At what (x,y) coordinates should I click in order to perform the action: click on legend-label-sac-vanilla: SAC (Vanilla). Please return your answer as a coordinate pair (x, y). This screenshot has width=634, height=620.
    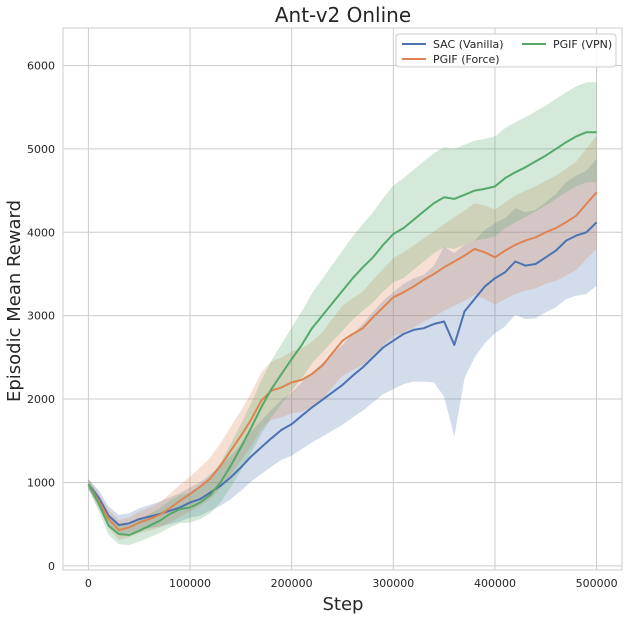
    Looking at the image, I should click on (468, 44).